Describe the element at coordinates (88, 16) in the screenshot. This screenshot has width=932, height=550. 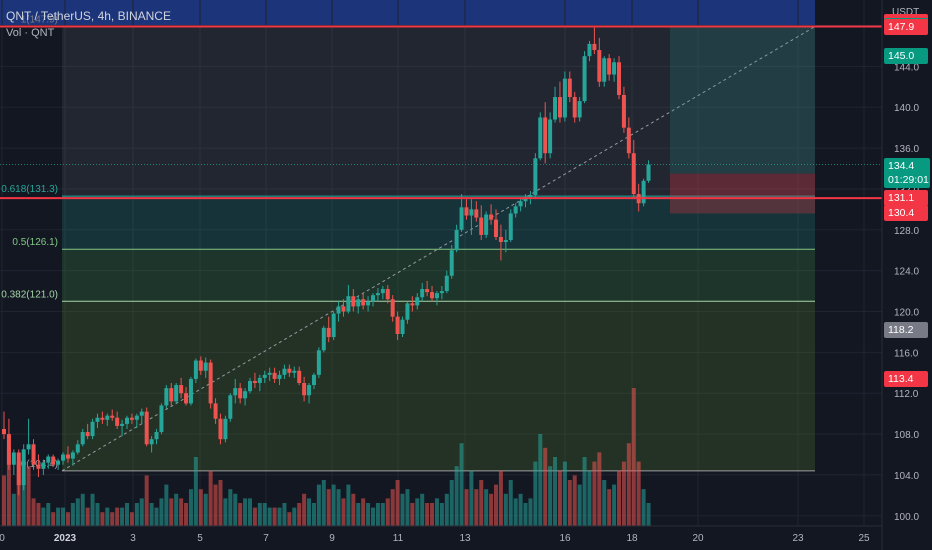
I see `symbol-title: QNT / TetherUS, 4h, BINANCE` at that location.